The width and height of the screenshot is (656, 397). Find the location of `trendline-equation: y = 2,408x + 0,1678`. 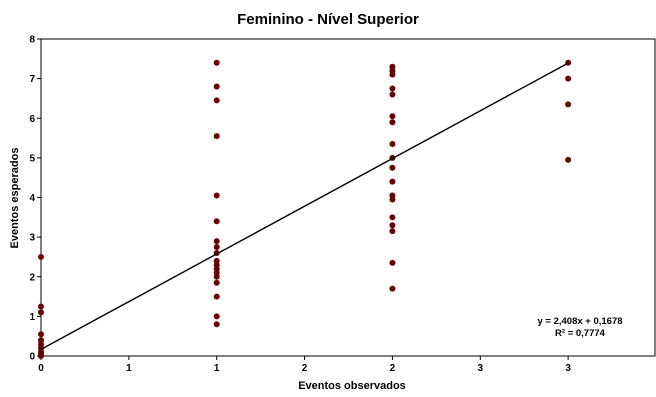

trendline-equation: y = 2,408x + 0,1678 is located at coordinates (579, 321).